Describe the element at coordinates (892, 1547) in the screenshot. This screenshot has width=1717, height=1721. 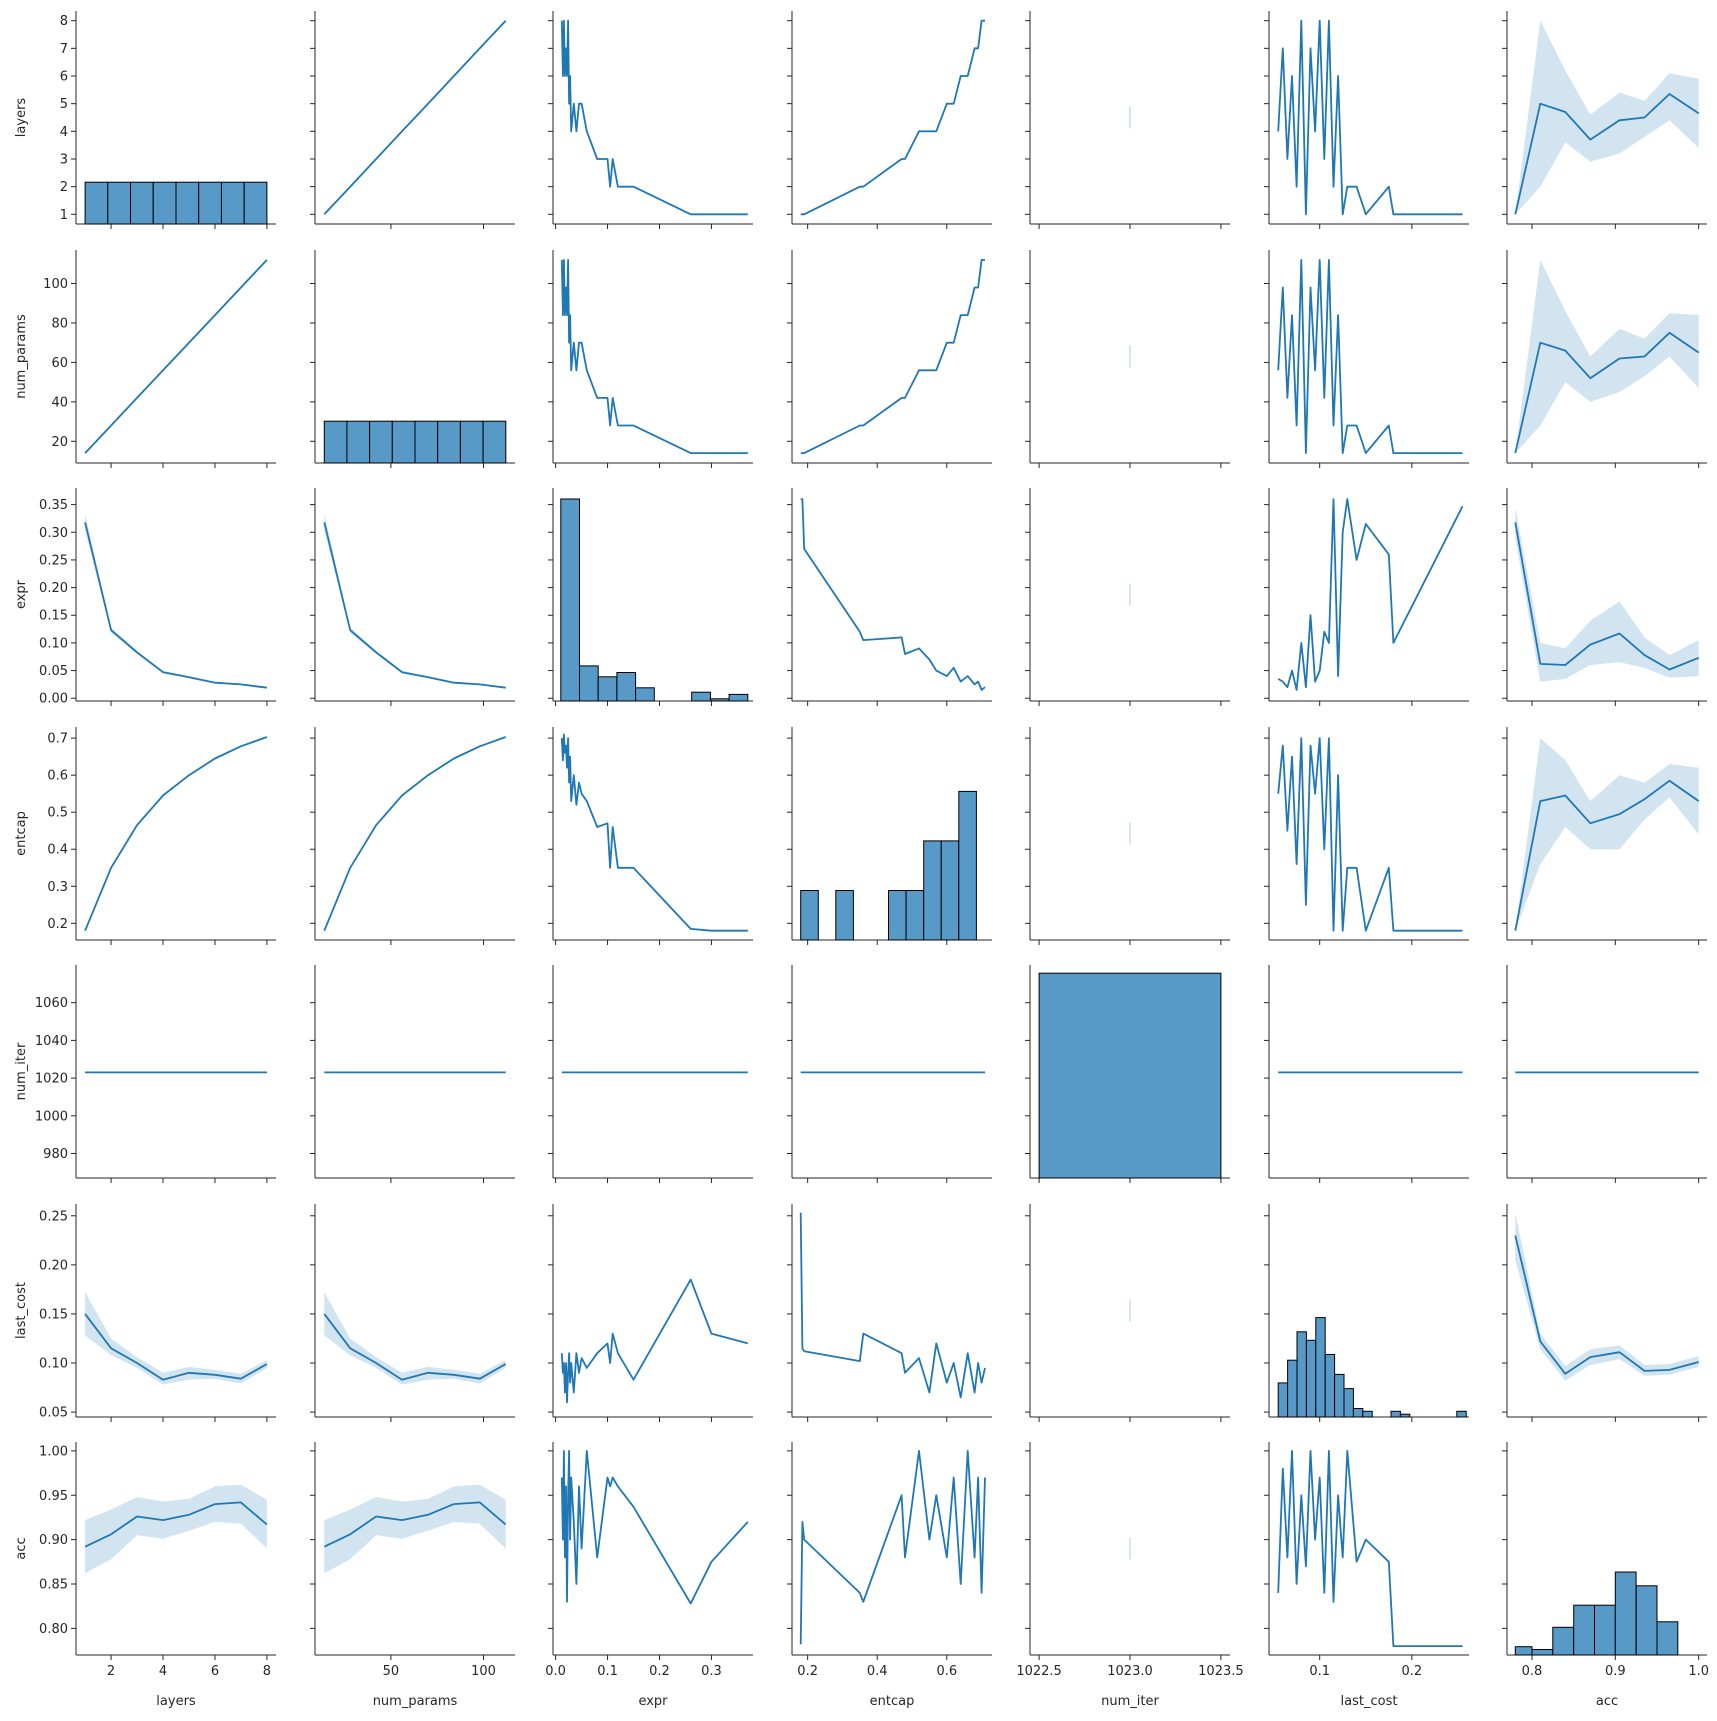
I see `plot-acc-vs-entcap` at that location.